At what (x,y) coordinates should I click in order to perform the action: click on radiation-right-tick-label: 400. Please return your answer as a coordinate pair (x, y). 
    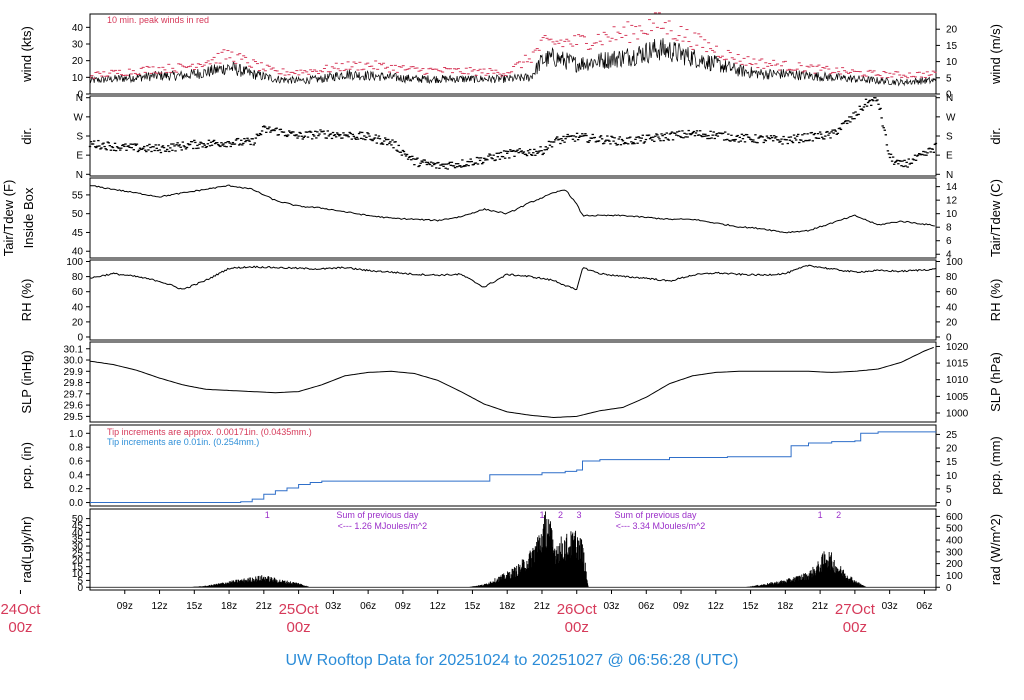
    Looking at the image, I should click on (954, 541).